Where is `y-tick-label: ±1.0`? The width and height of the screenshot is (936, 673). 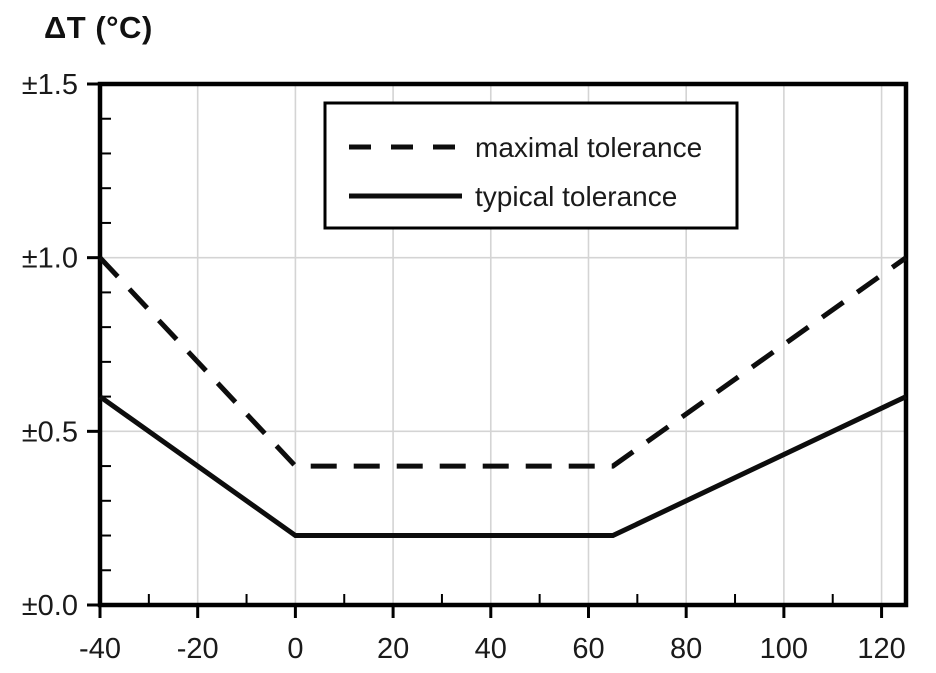
y-tick-label: ±1.0 is located at coordinates (50, 259).